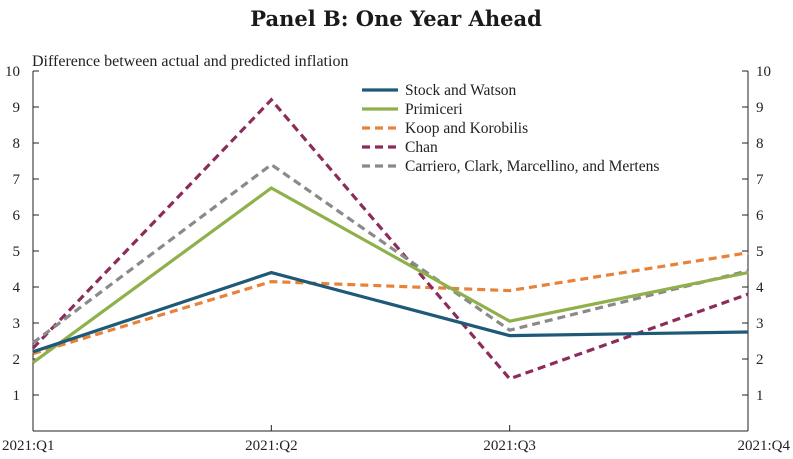 This screenshot has width=793, height=459. What do you see at coordinates (271, 446) in the screenshot?
I see `x-tick-label: 2021:Q2` at bounding box center [271, 446].